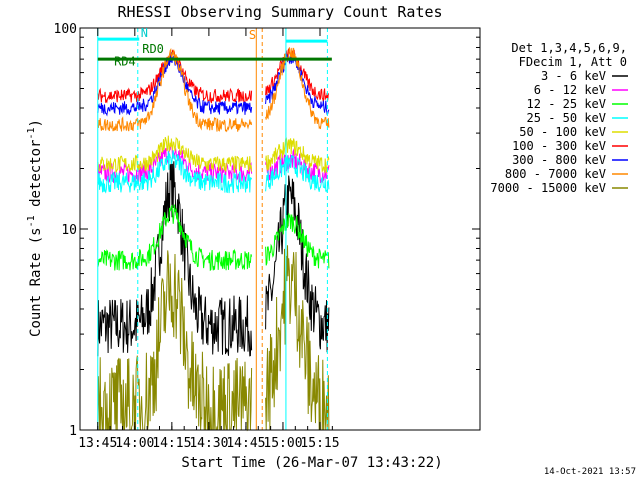 The height and width of the screenshot is (480, 640). What do you see at coordinates (252, 35) in the screenshot?
I see `annotation-4: S` at bounding box center [252, 35].